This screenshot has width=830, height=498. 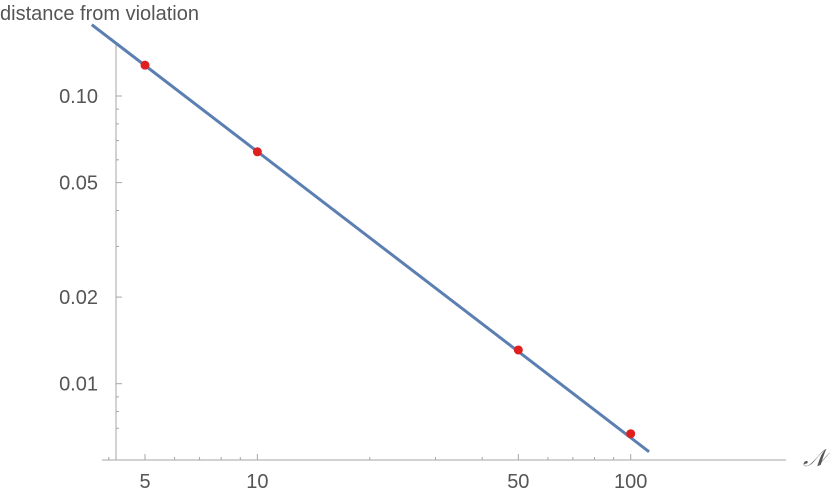 What do you see at coordinates (144, 482) in the screenshot?
I see `x-tick-label: 5` at bounding box center [144, 482].